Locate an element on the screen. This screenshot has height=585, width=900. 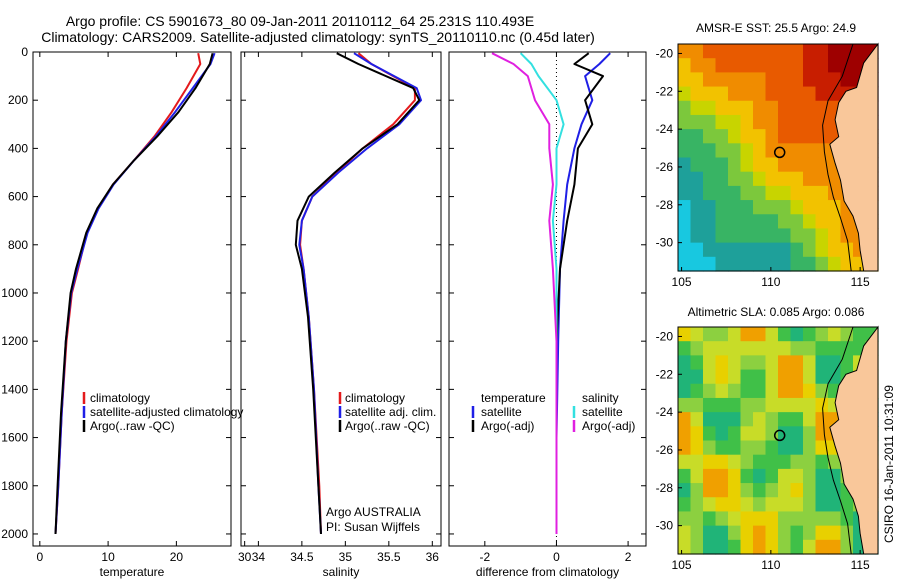
y-tick-label: 600 is located at coordinates (18, 197).